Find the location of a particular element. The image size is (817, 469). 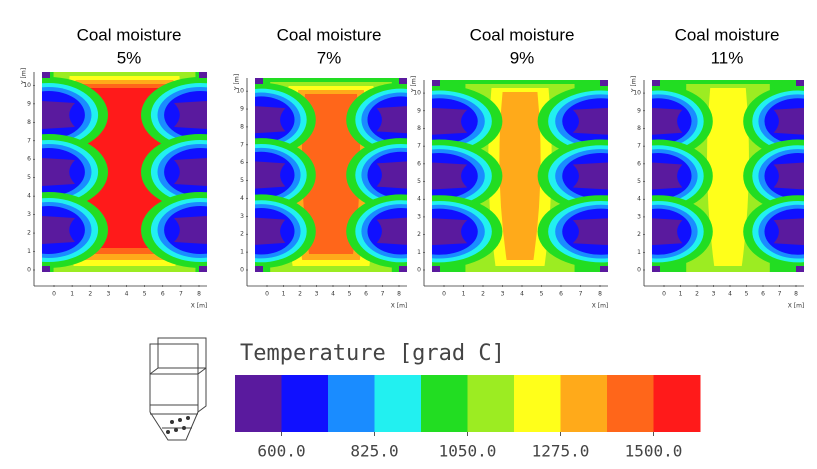

legend-label: 825.0 is located at coordinates (374, 451).